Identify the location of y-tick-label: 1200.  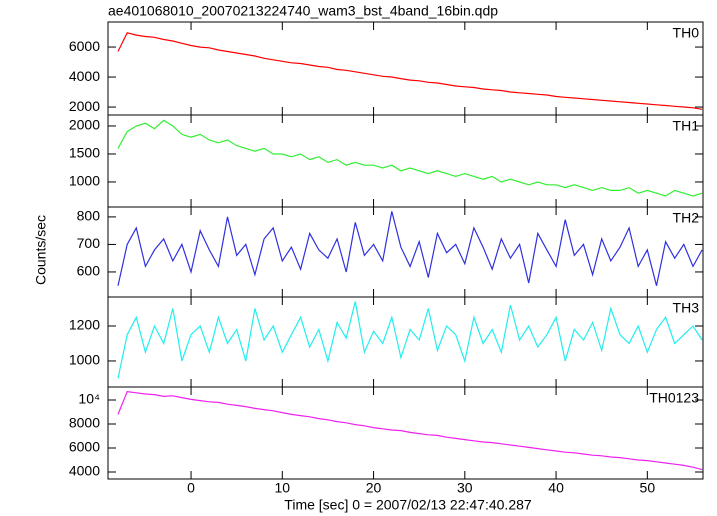
(84, 325).